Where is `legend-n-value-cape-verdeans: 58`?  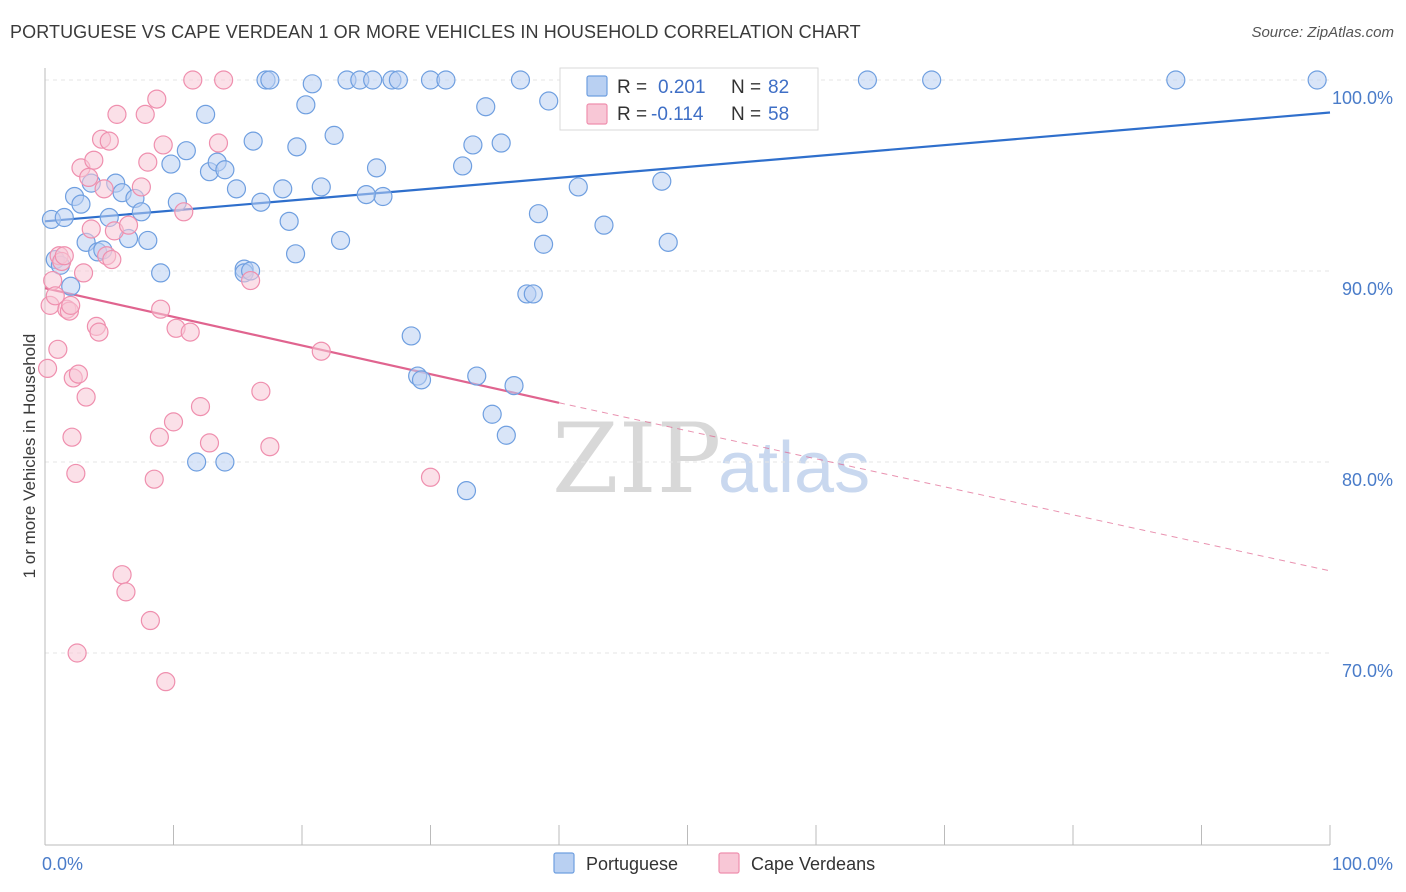
legend-n-value-cape-verdeans: 58 is located at coordinates (778, 114).